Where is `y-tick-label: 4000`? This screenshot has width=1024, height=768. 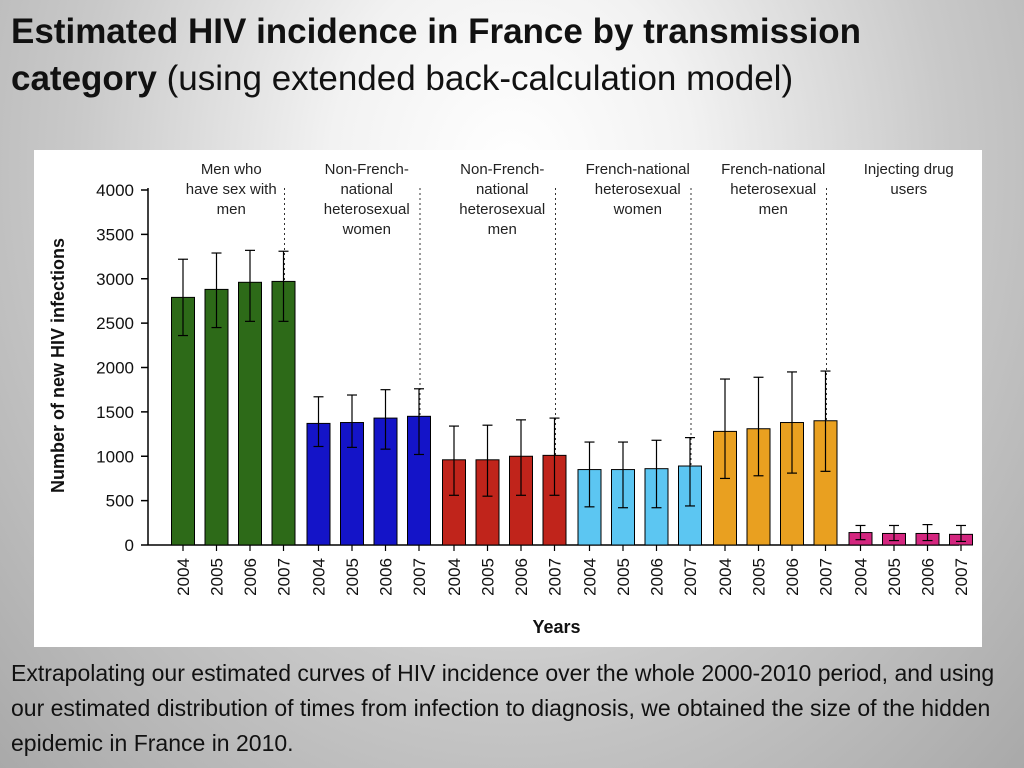 y-tick-label: 4000 is located at coordinates (115, 190).